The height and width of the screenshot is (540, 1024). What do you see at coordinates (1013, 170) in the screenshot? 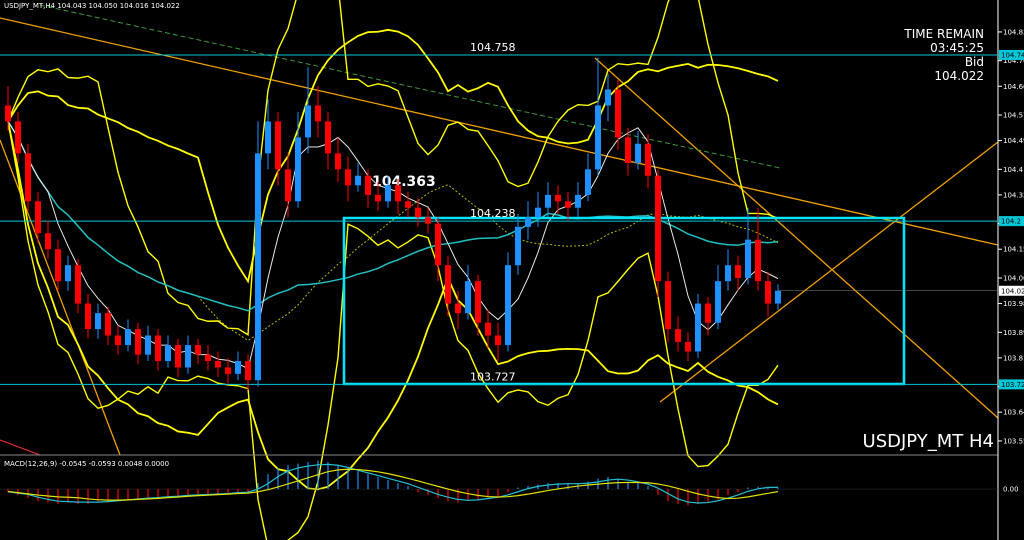
I see `y-tick-label: 104.4` at bounding box center [1013, 170].